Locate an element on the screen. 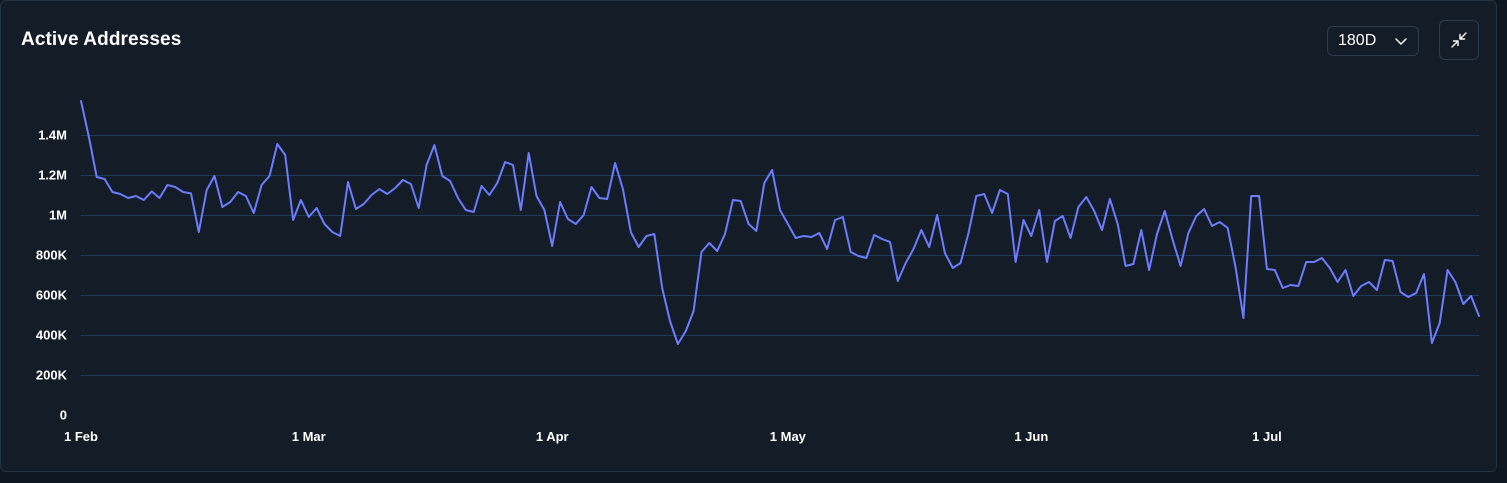 The height and width of the screenshot is (483, 1507). y-tick-label: 0 is located at coordinates (63, 415).